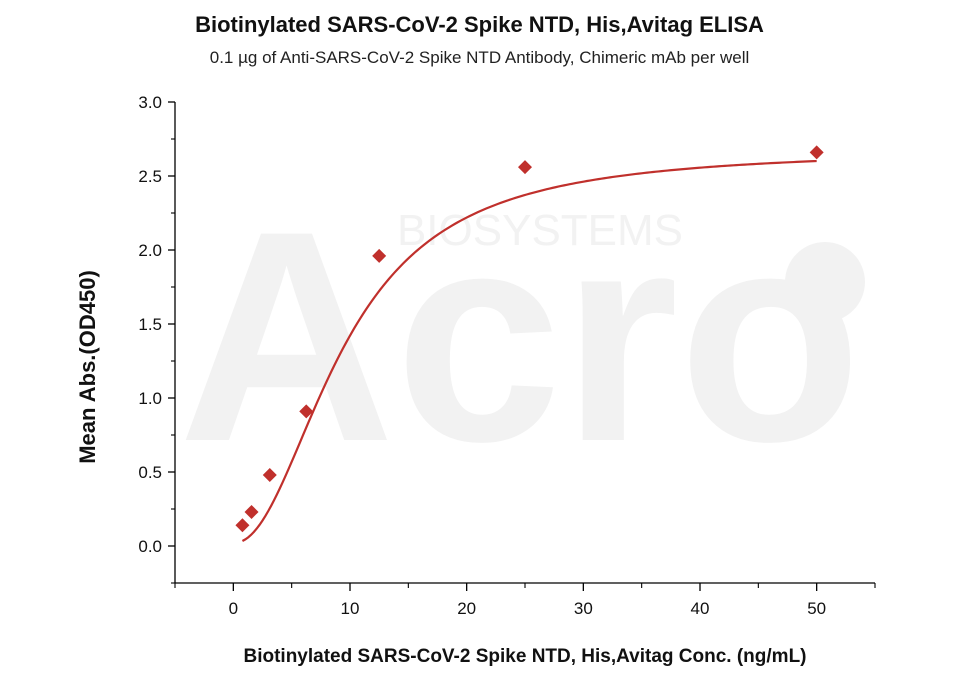 The height and width of the screenshot is (685, 959). What do you see at coordinates (150, 102) in the screenshot?
I see `y-tick-label: 3.0` at bounding box center [150, 102].